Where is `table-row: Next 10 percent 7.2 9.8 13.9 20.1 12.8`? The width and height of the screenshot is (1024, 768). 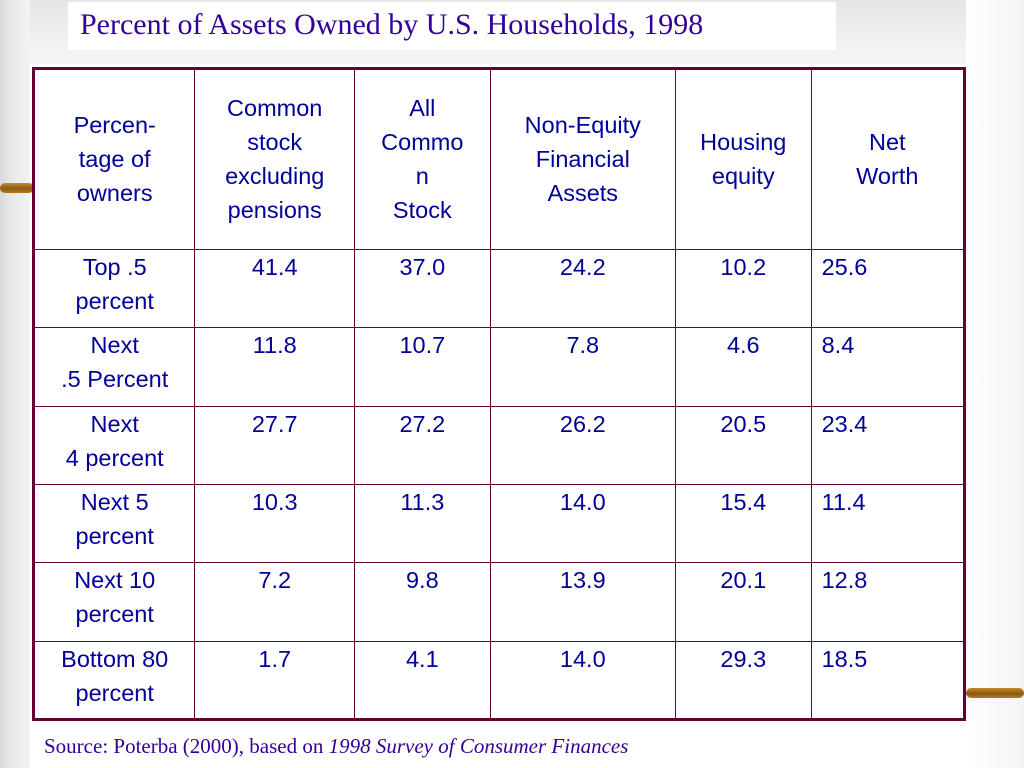
table-row: Next 10 percent 7.2 9.8 13.9 20.1 12.8 is located at coordinates (499, 602).